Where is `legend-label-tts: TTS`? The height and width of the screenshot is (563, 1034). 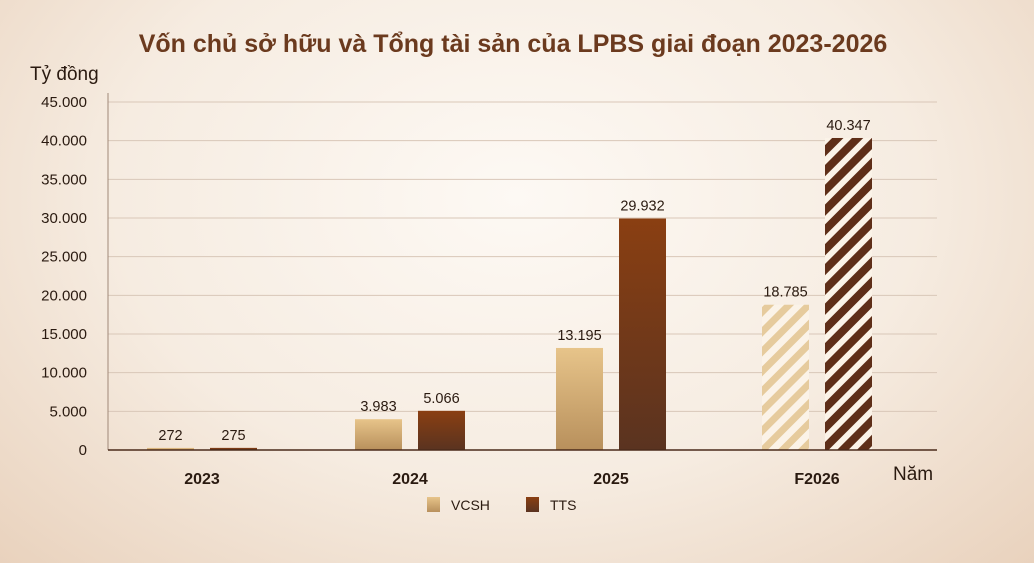 legend-label-tts: TTS is located at coordinates (563, 505).